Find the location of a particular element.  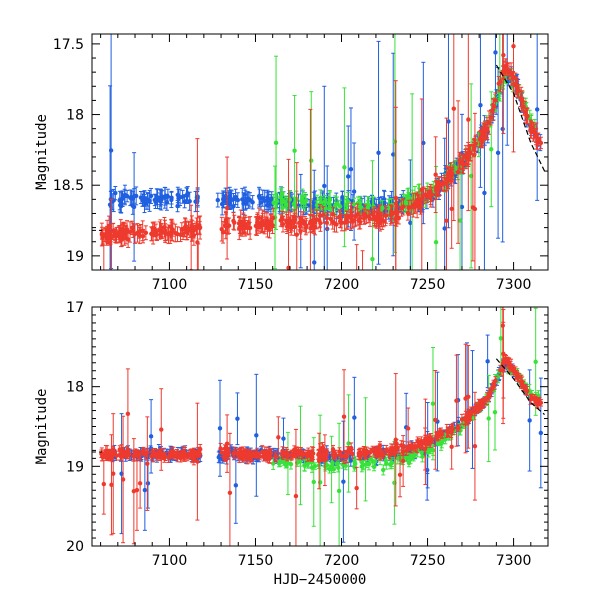

y-tick-label: 17.5 is located at coordinates (68, 45).